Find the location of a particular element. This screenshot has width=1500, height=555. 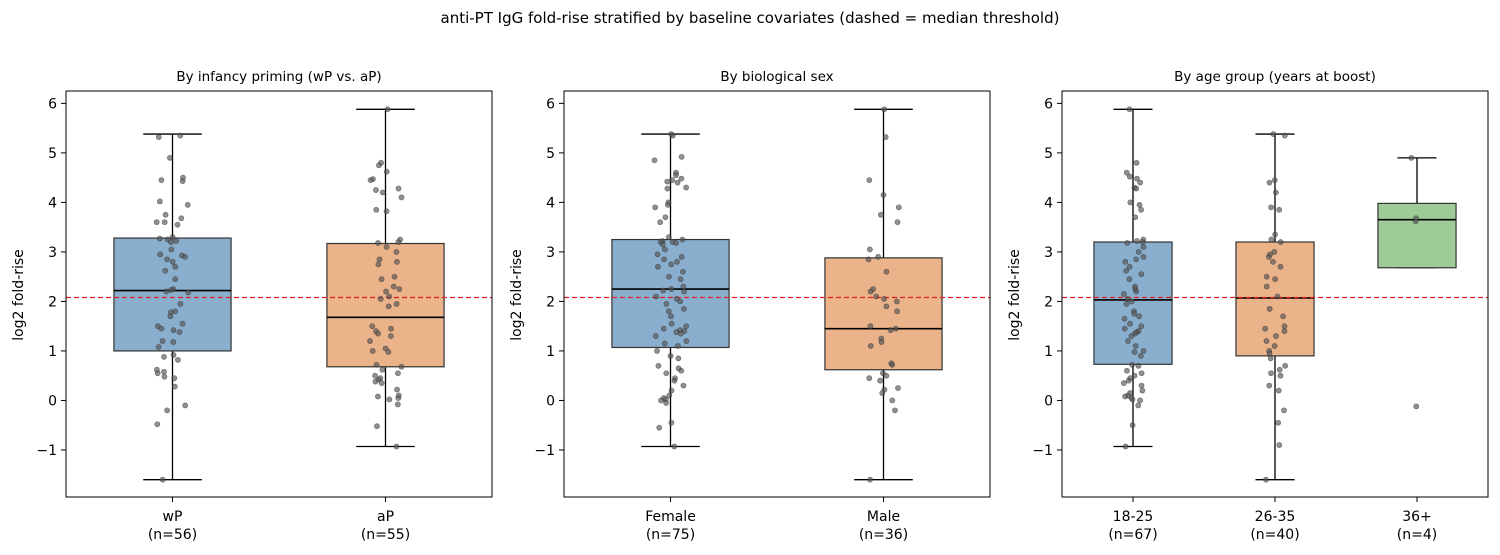

y-tick-label: 1 is located at coordinates (550, 352).